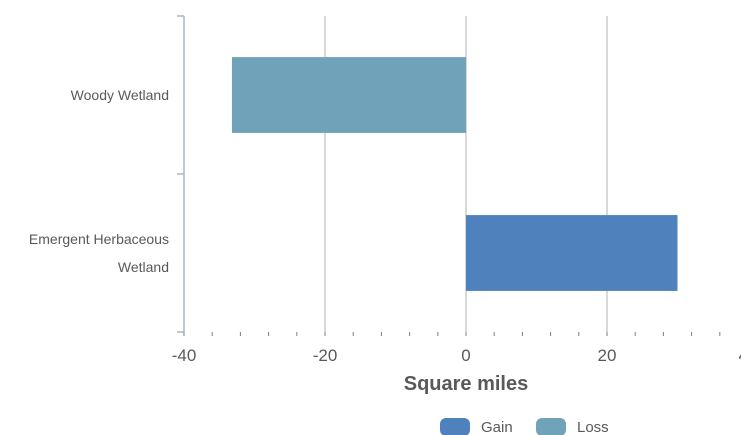 The width and height of the screenshot is (741, 435). What do you see at coordinates (740, 355) in the screenshot?
I see `x-tick-label-4: 40` at bounding box center [740, 355].